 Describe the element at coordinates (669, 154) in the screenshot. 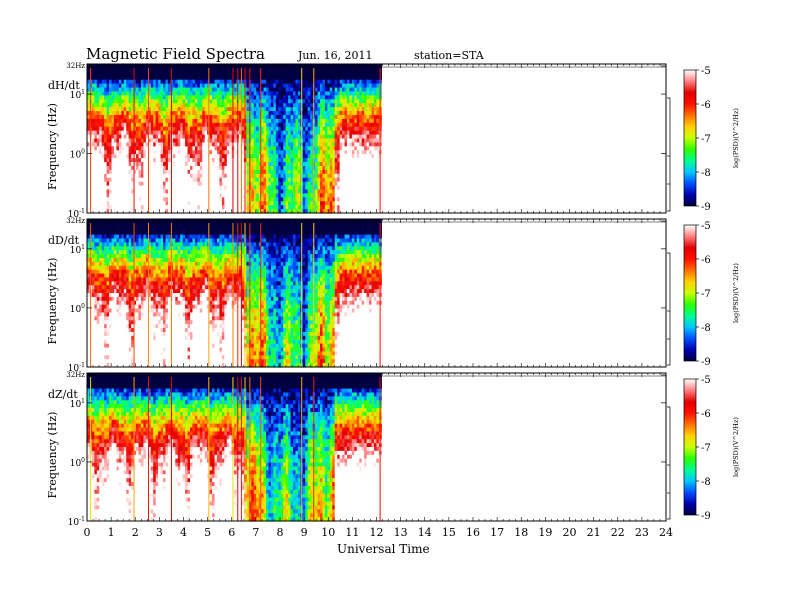

I see `right-bracket` at that location.